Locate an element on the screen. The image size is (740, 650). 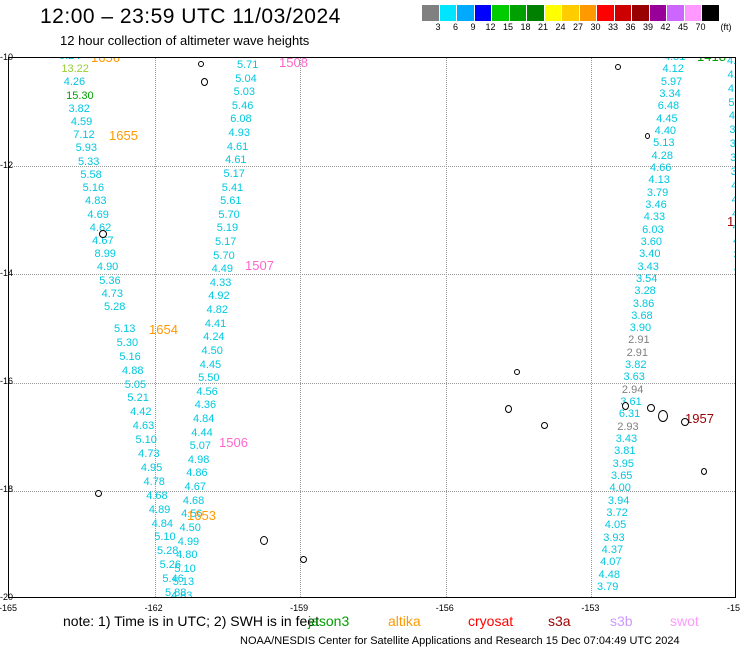
wave-height-value: 5.21 is located at coordinates (138, 398).